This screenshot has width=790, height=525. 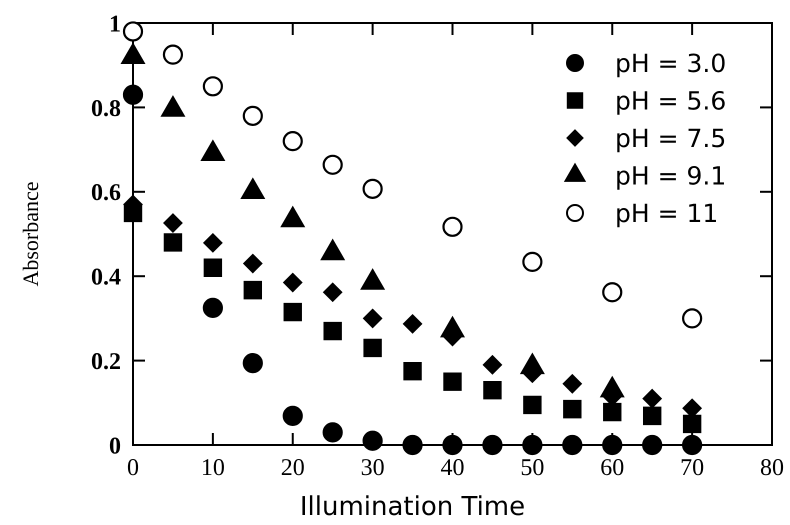 What do you see at coordinates (133, 468) in the screenshot?
I see `x-tick-label: 0` at bounding box center [133, 468].